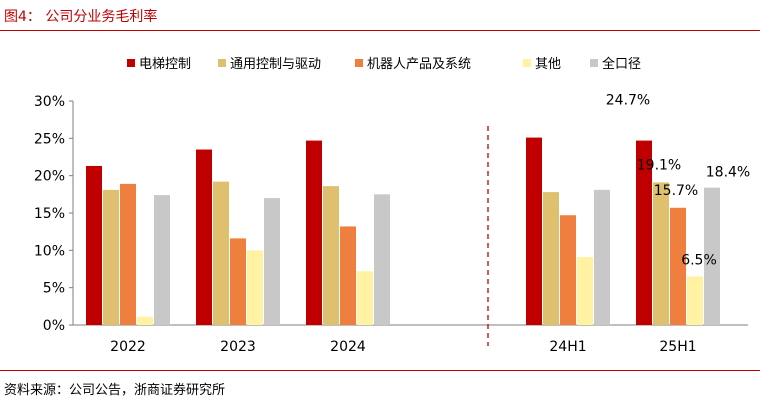  Describe the element at coordinates (49, 139) in the screenshot. I see `y-tick-label: 25%` at that location.